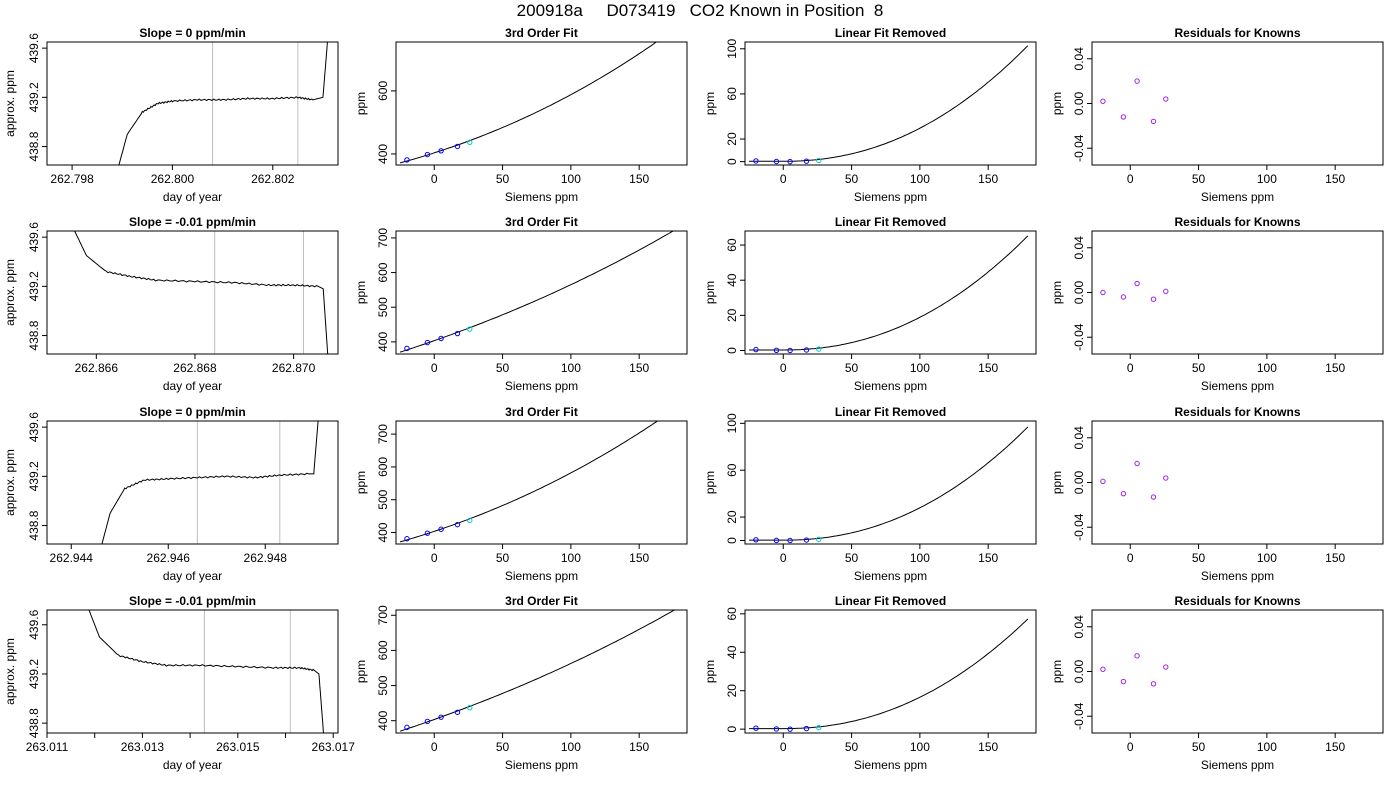 Image resolution: width=1400 pixels, height=800 pixels. Describe the element at coordinates (732, 652) in the screenshot. I see `y-tick-label: 40` at that location.